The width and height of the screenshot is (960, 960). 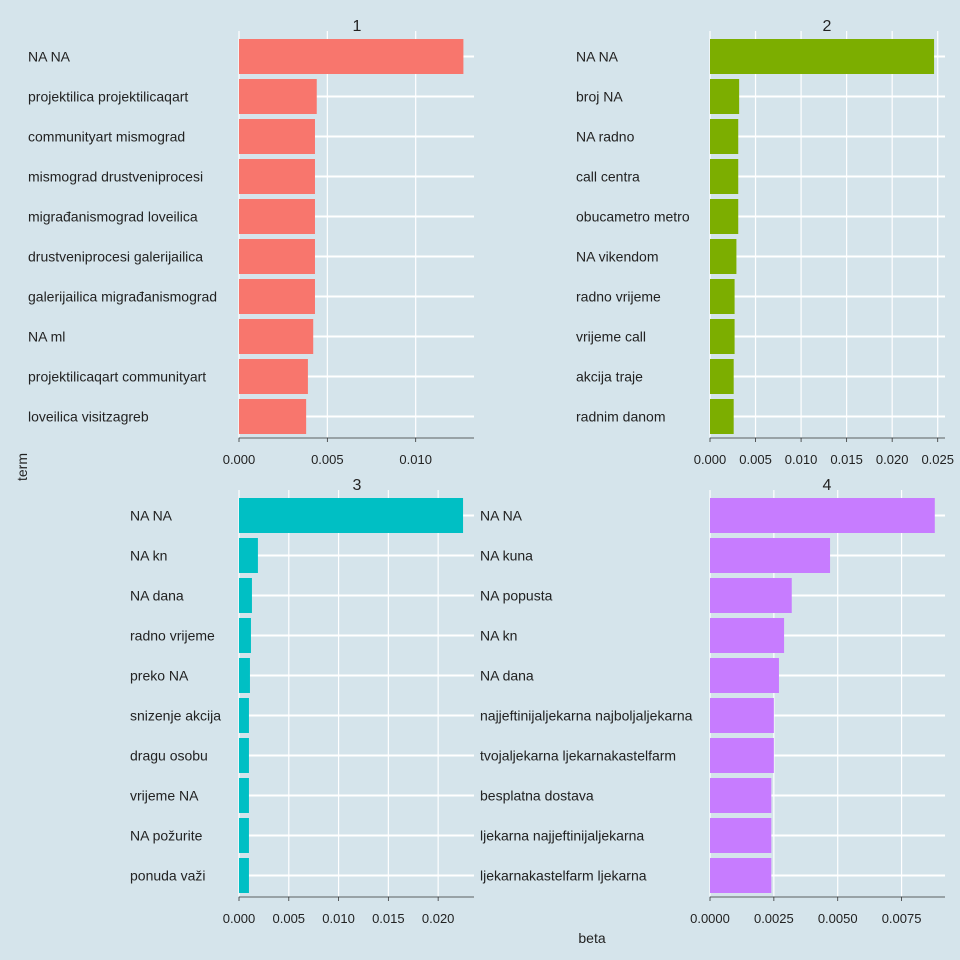 What do you see at coordinates (168, 876) in the screenshot?
I see `category-label: ponuda važi` at bounding box center [168, 876].